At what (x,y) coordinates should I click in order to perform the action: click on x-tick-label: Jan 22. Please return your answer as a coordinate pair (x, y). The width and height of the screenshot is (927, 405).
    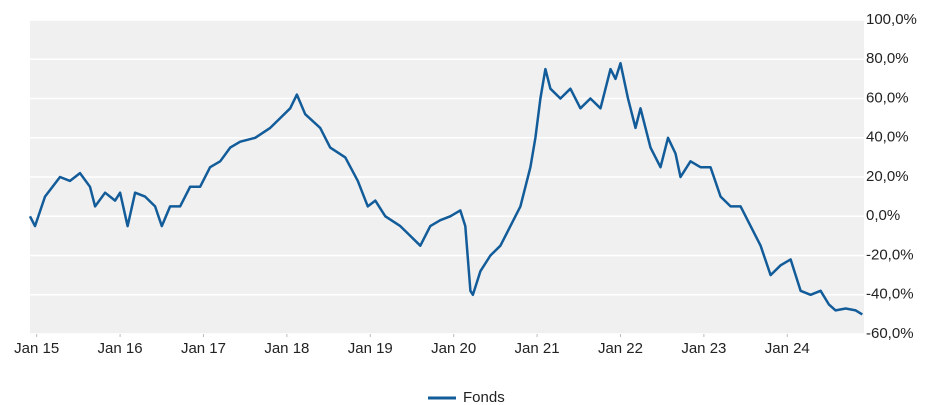
    Looking at the image, I should click on (620, 348).